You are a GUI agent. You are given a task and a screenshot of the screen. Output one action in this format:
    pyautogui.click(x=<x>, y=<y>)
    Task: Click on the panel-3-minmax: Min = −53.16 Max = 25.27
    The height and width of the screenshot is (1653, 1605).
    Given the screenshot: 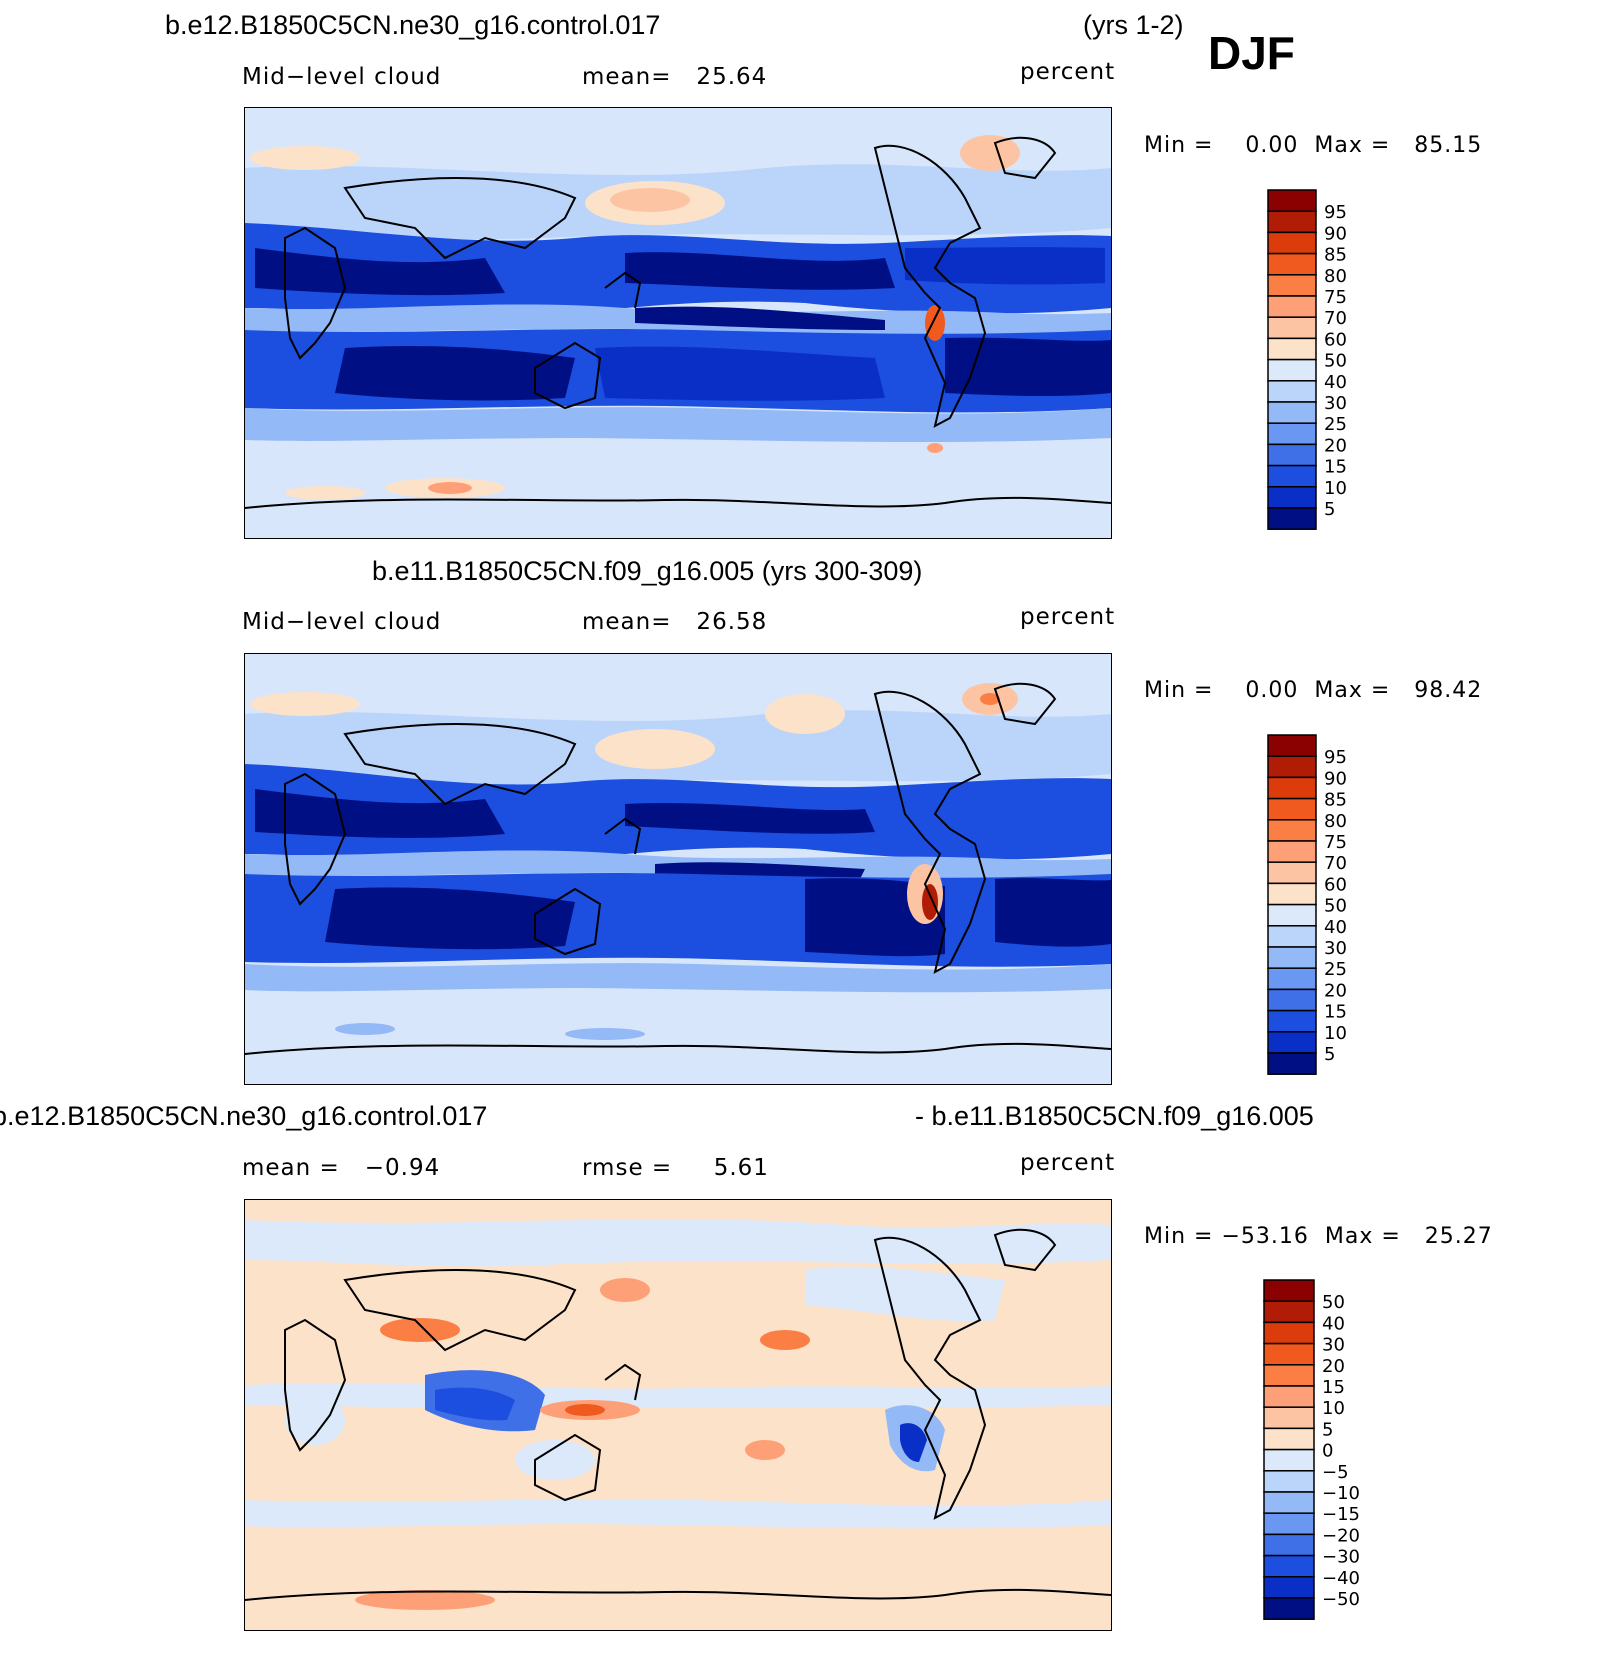 What is the action you would take?
    pyautogui.click(x=1318, y=1236)
    